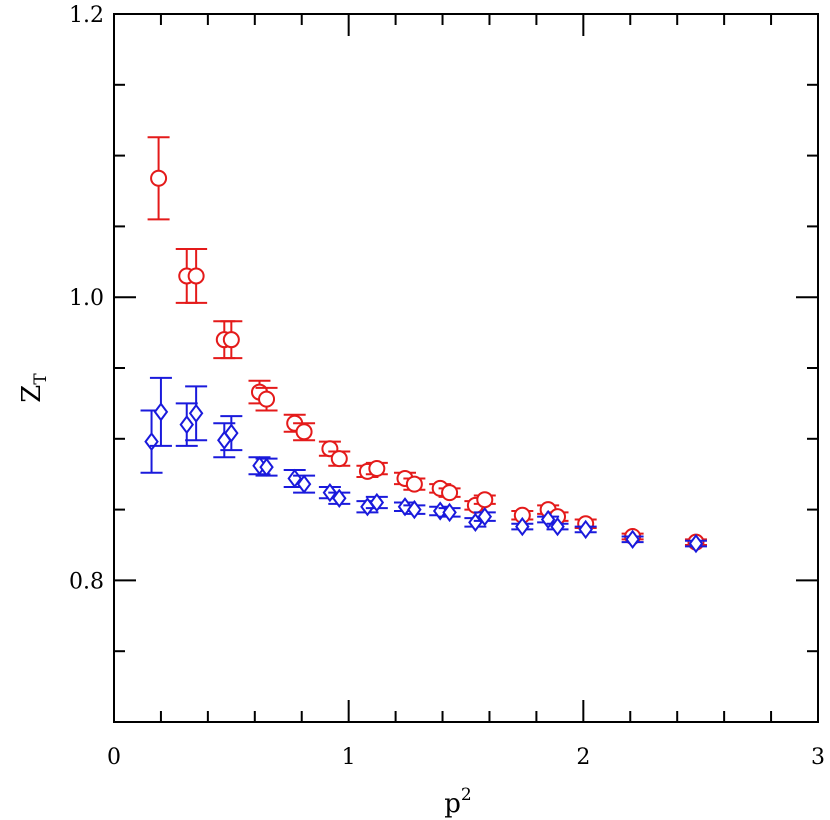  Describe the element at coordinates (86, 581) in the screenshot. I see `y-tick-label: 0.8` at that location.